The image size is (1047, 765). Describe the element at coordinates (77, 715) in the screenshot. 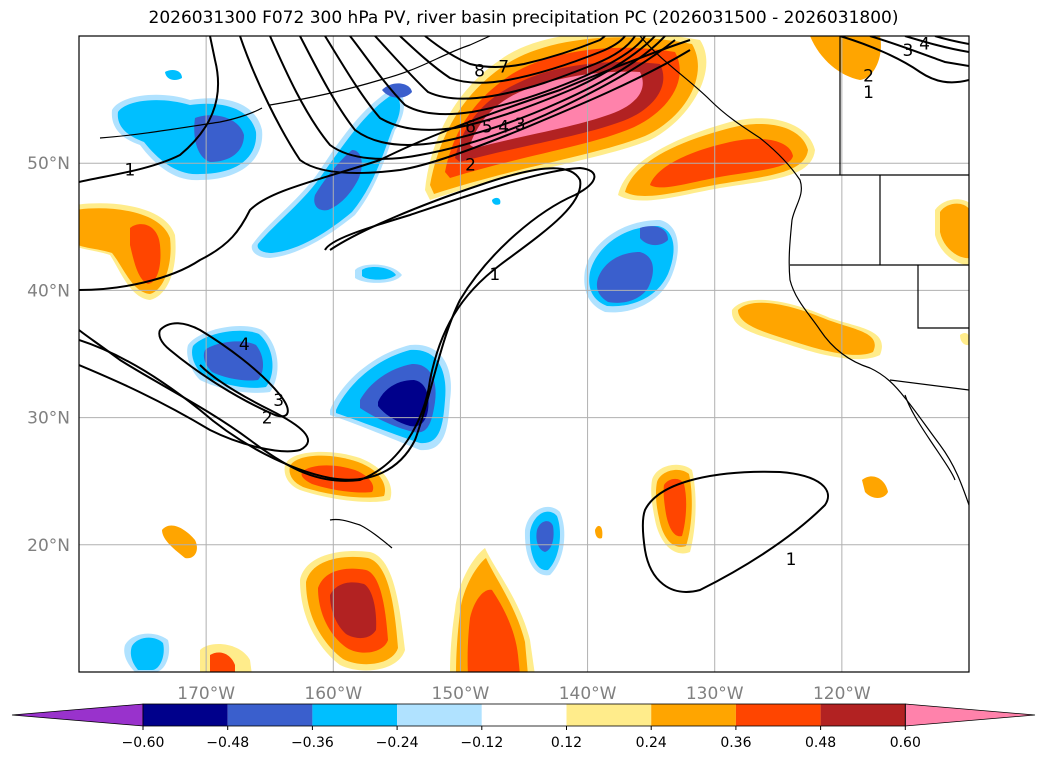

I see `colorbar-extend-low` at that location.